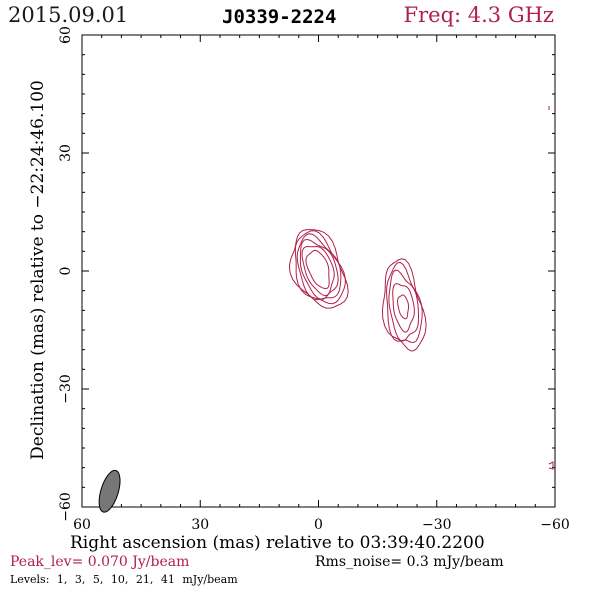 The width and height of the screenshot is (590, 590). Describe the element at coordinates (68, 15) in the screenshot. I see `plot-date: 2015.09.01` at that location.